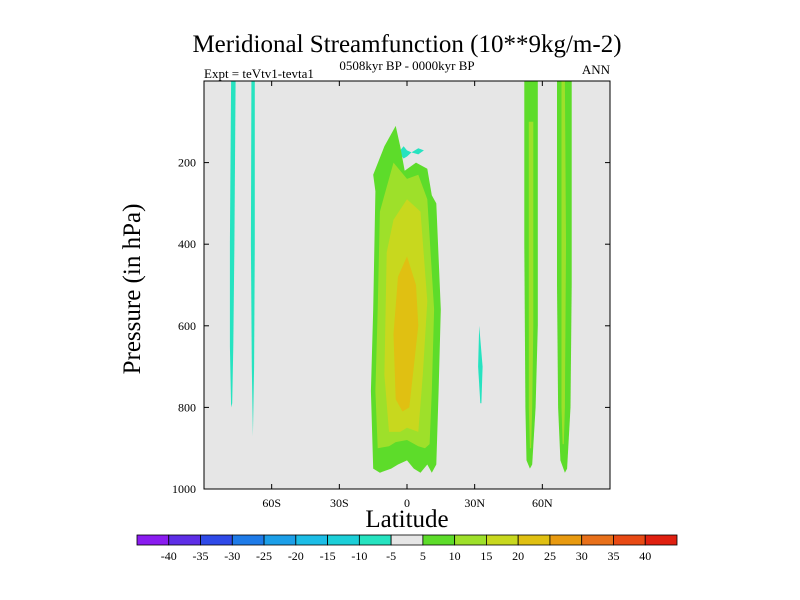 This screenshot has width=800, height=600. What do you see at coordinates (187, 407) in the screenshot?
I see `y-tick-label: 800` at bounding box center [187, 407].